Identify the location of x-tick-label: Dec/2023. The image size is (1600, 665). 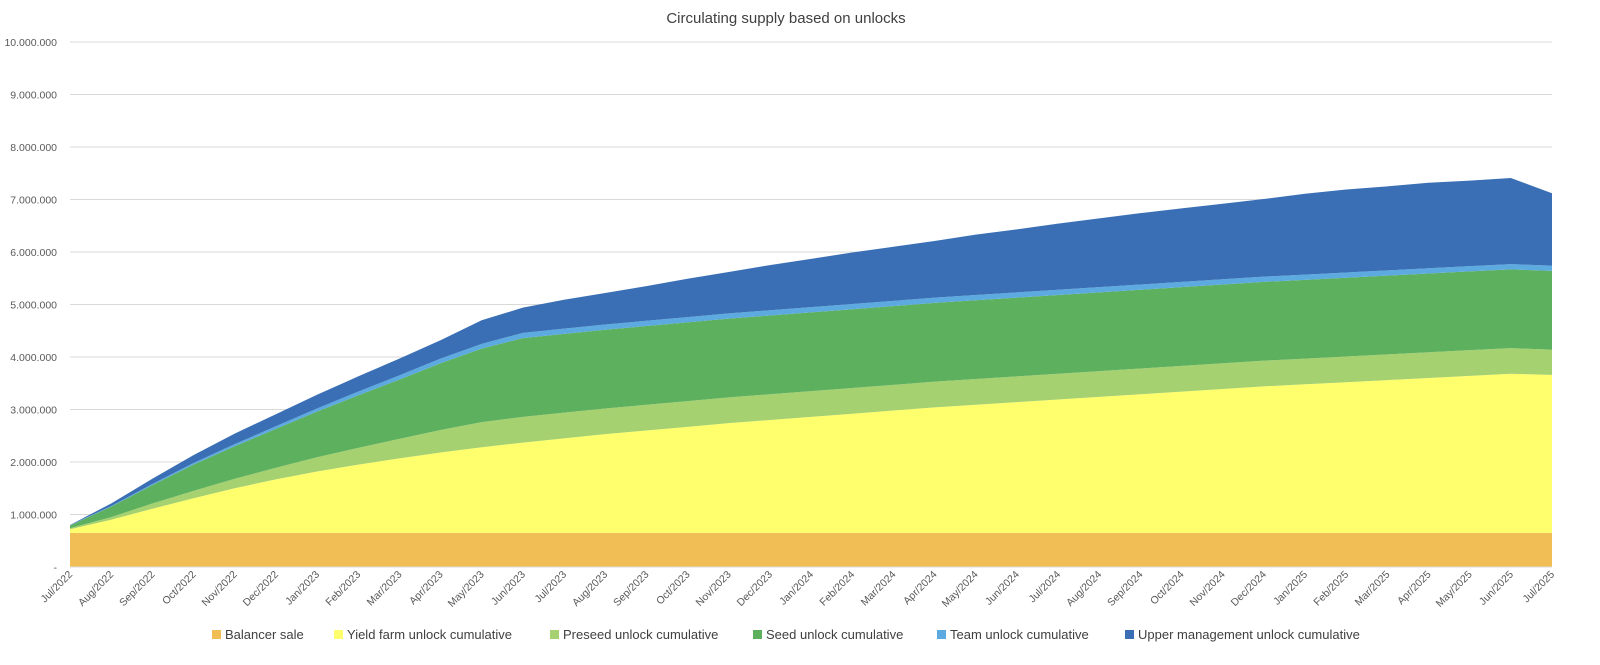
(755, 589).